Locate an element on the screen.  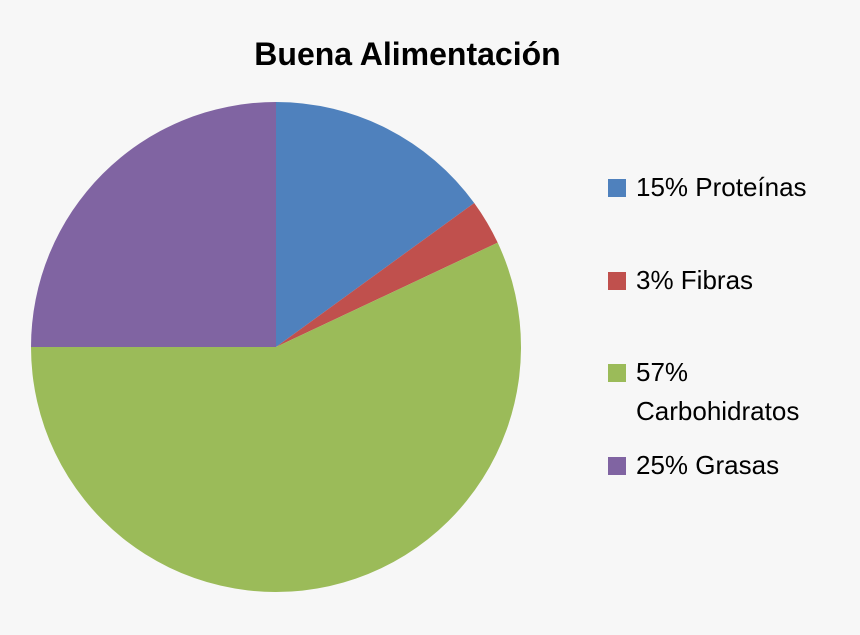
legend-item: 15% Proteínas is located at coordinates (723, 187).